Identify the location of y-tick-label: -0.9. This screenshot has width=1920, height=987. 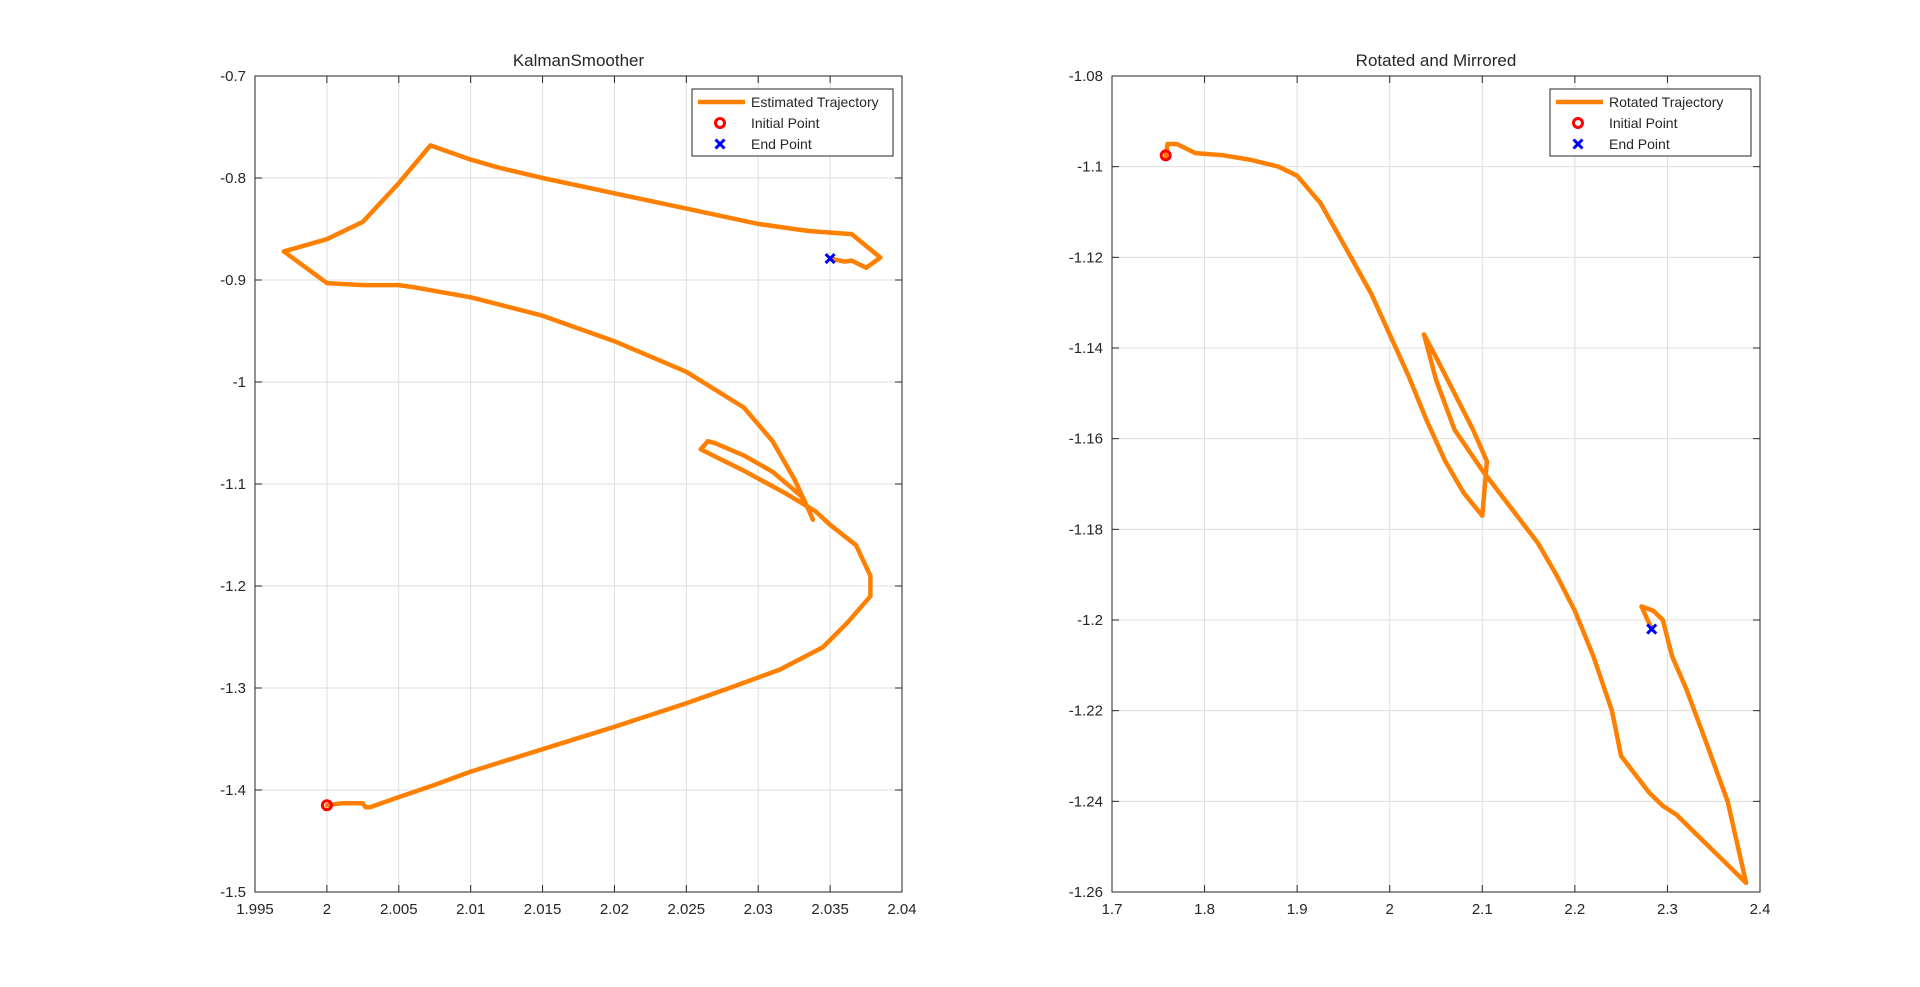
(233, 280).